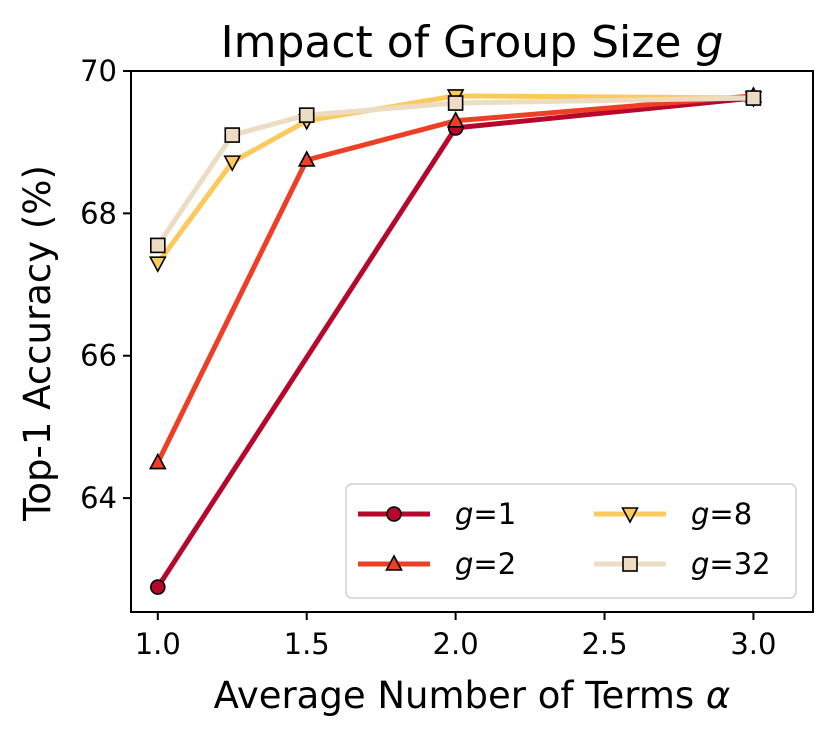  I want to click on chart-title: Impact of Group Size g, so click(472, 42).